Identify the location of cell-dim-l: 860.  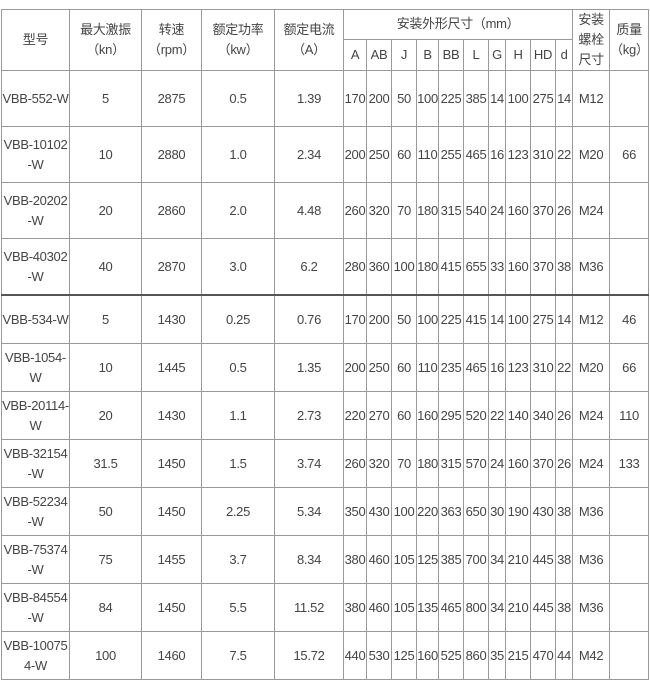
(476, 655).